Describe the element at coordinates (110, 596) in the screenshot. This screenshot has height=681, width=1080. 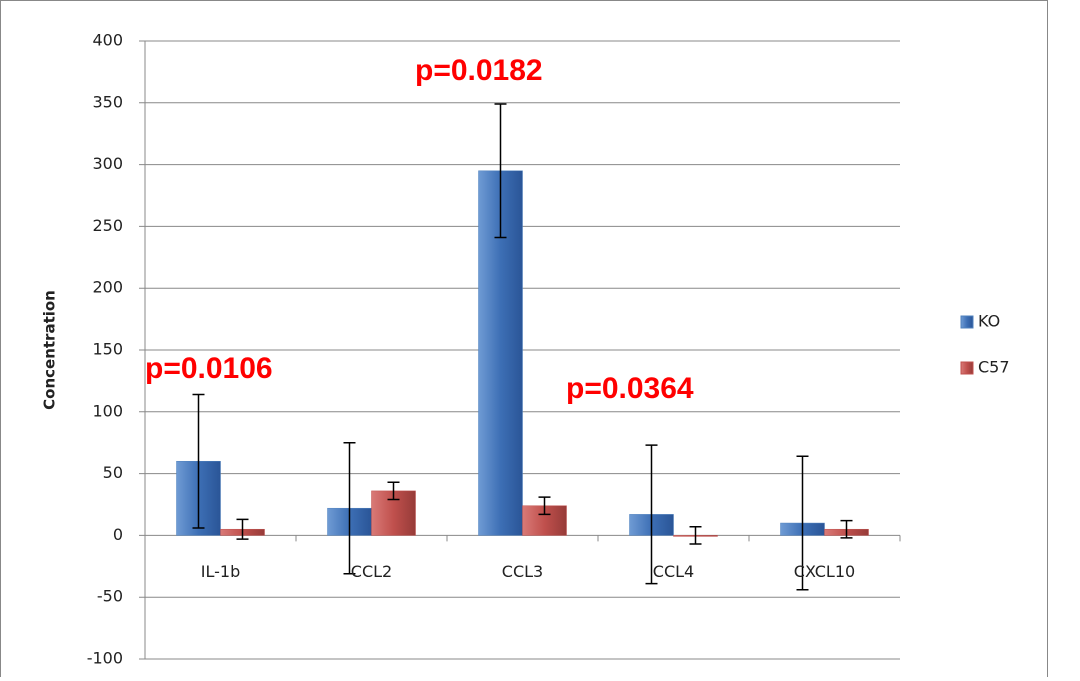
I see `y-tick-label: -50` at that location.